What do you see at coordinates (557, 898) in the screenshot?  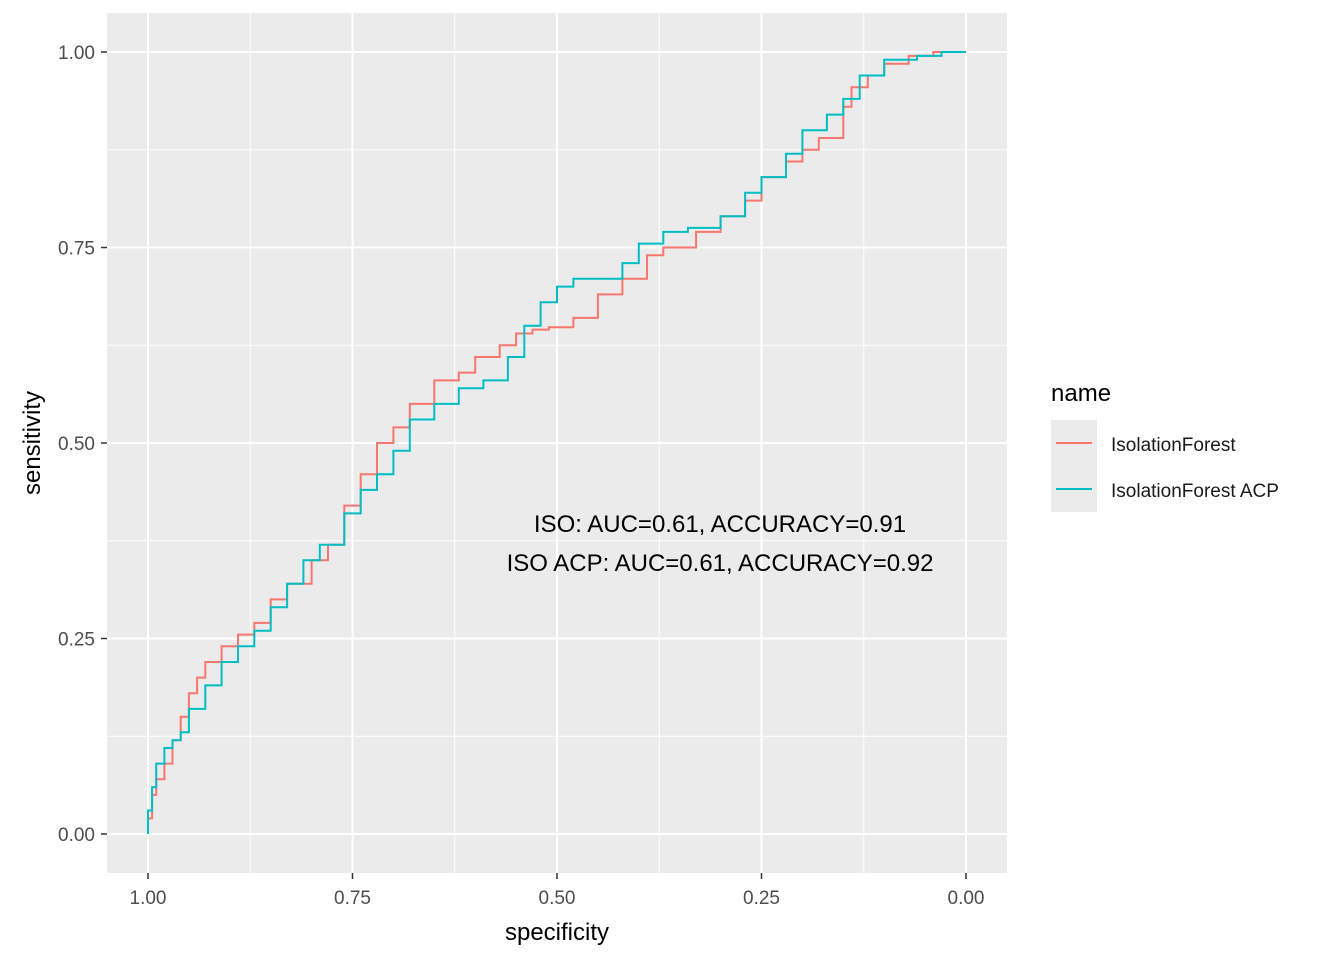 I see `x-tick-label: 0.50` at bounding box center [557, 898].